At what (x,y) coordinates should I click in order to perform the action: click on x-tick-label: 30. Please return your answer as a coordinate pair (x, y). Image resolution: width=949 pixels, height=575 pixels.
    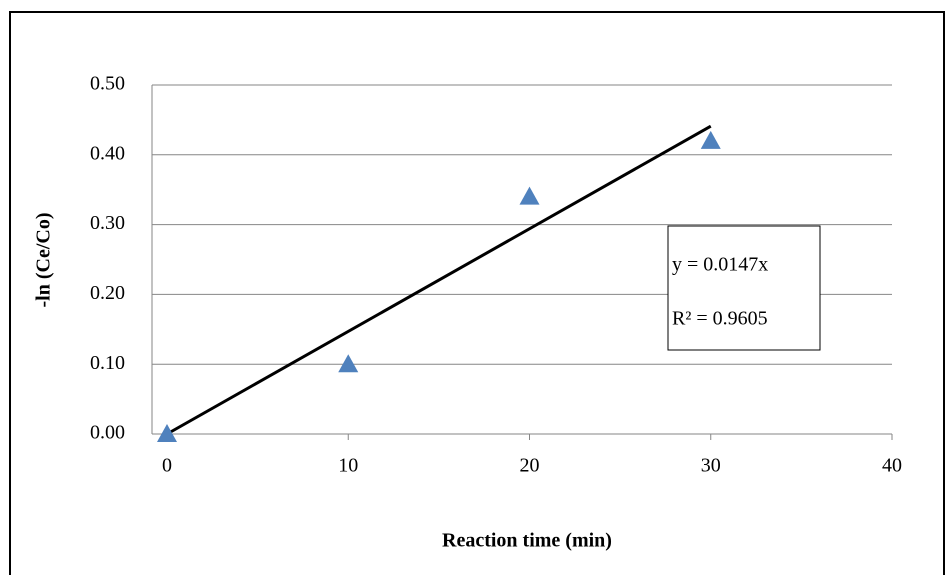
    Looking at the image, I should click on (711, 466).